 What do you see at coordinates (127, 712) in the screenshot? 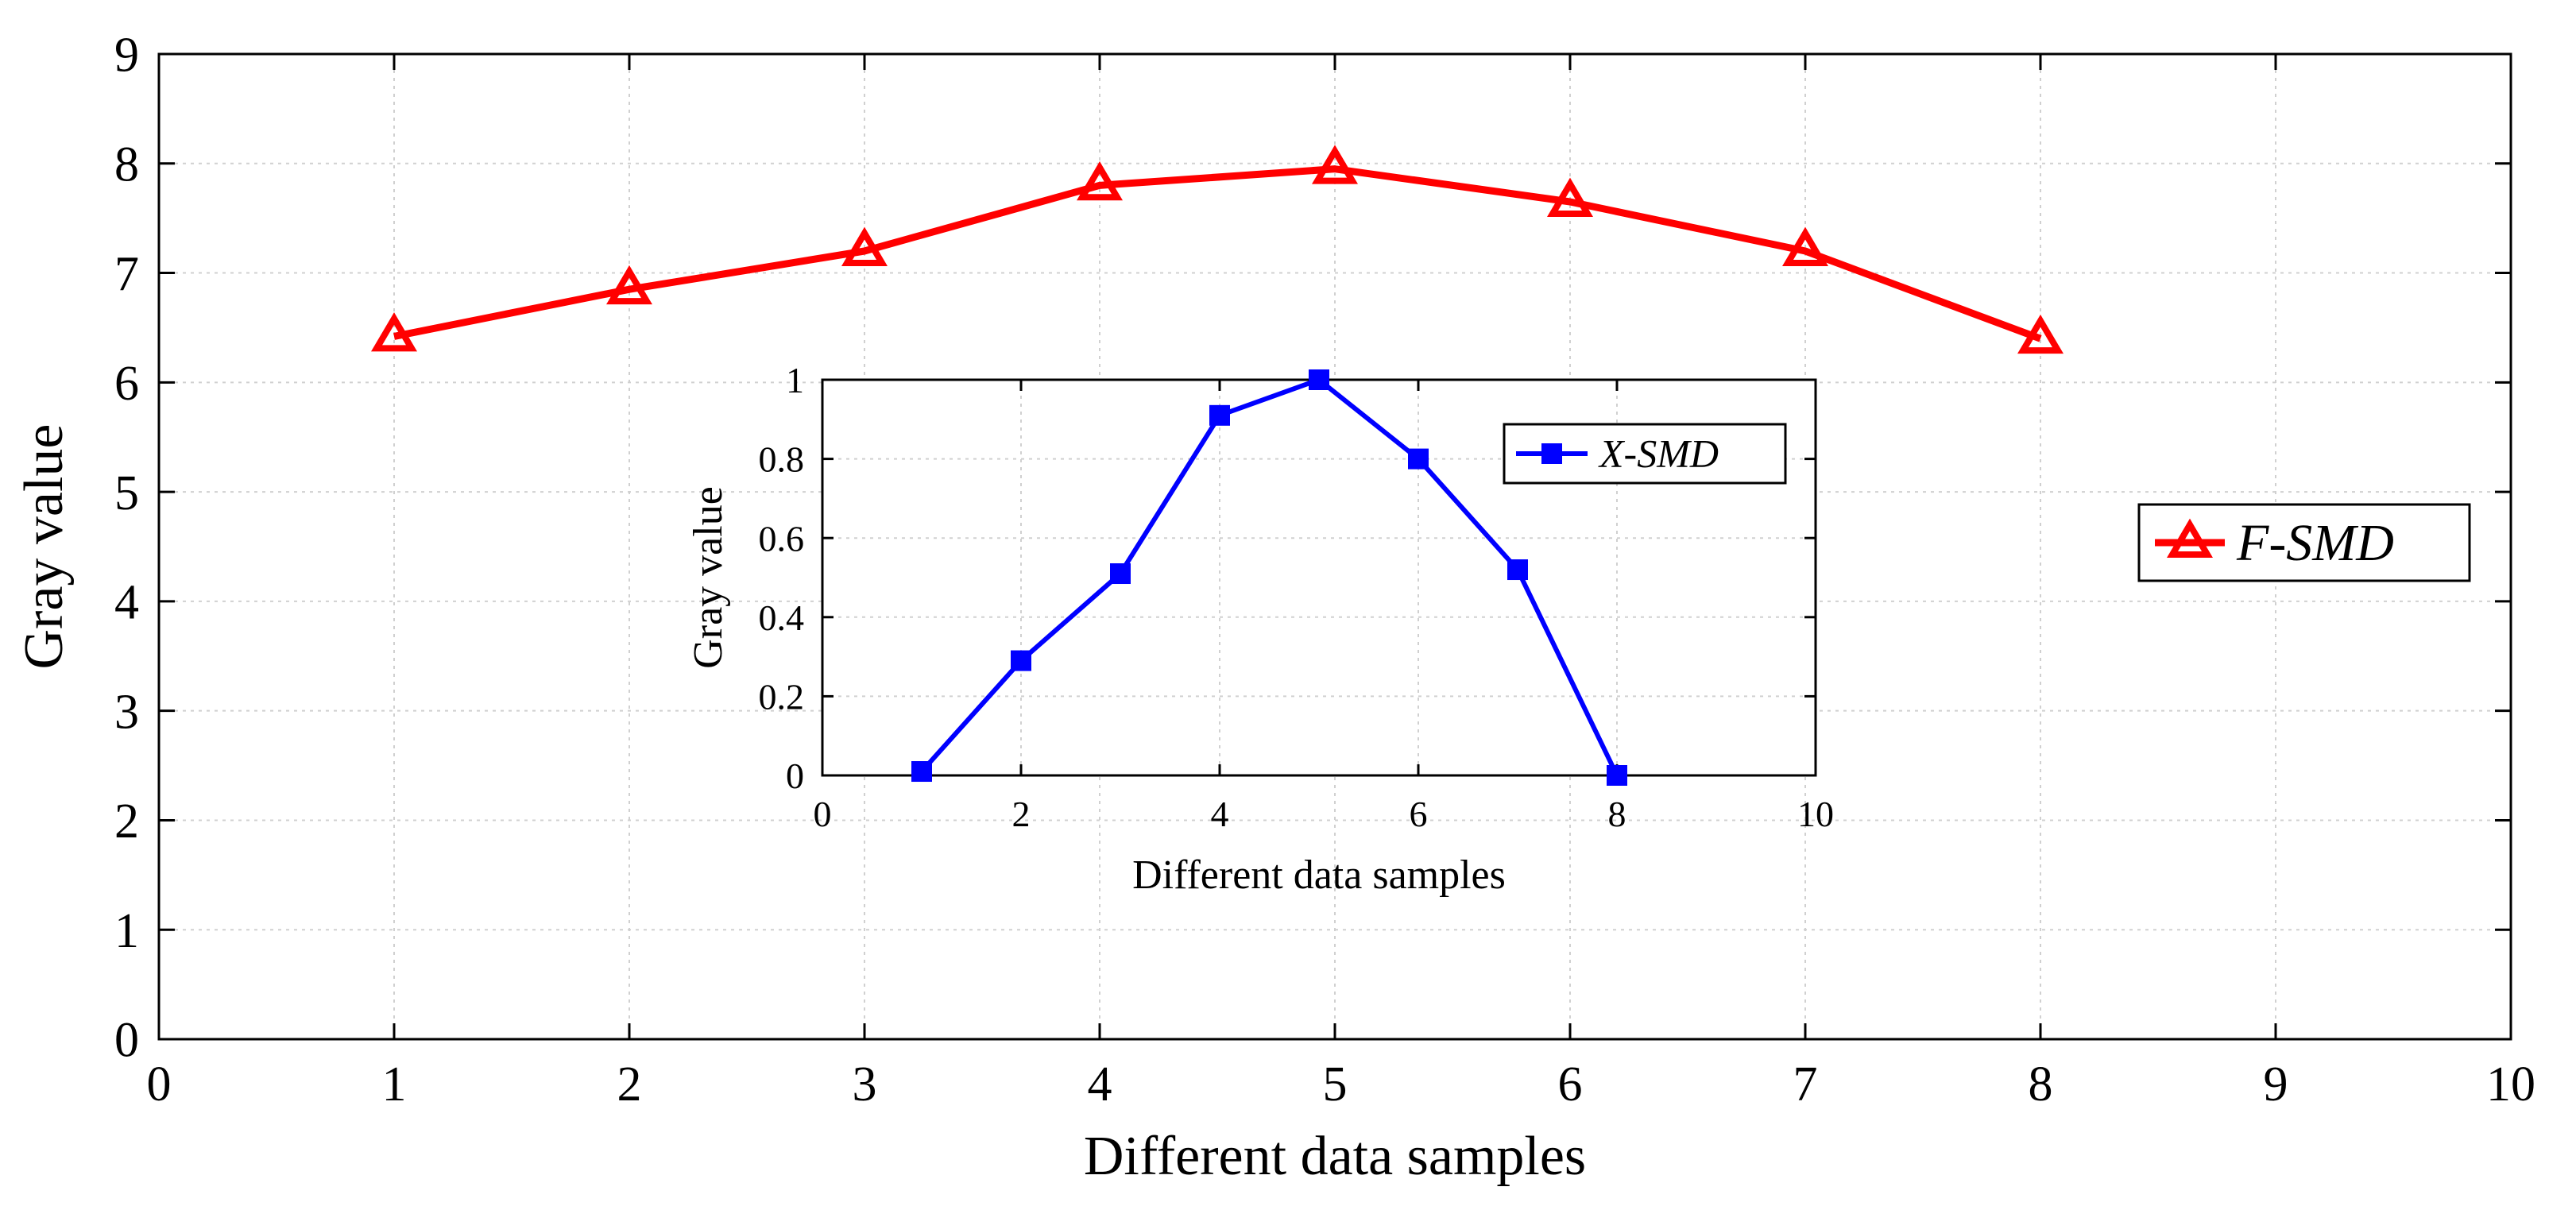
I see `main-y-tick-label: 3` at bounding box center [127, 712].